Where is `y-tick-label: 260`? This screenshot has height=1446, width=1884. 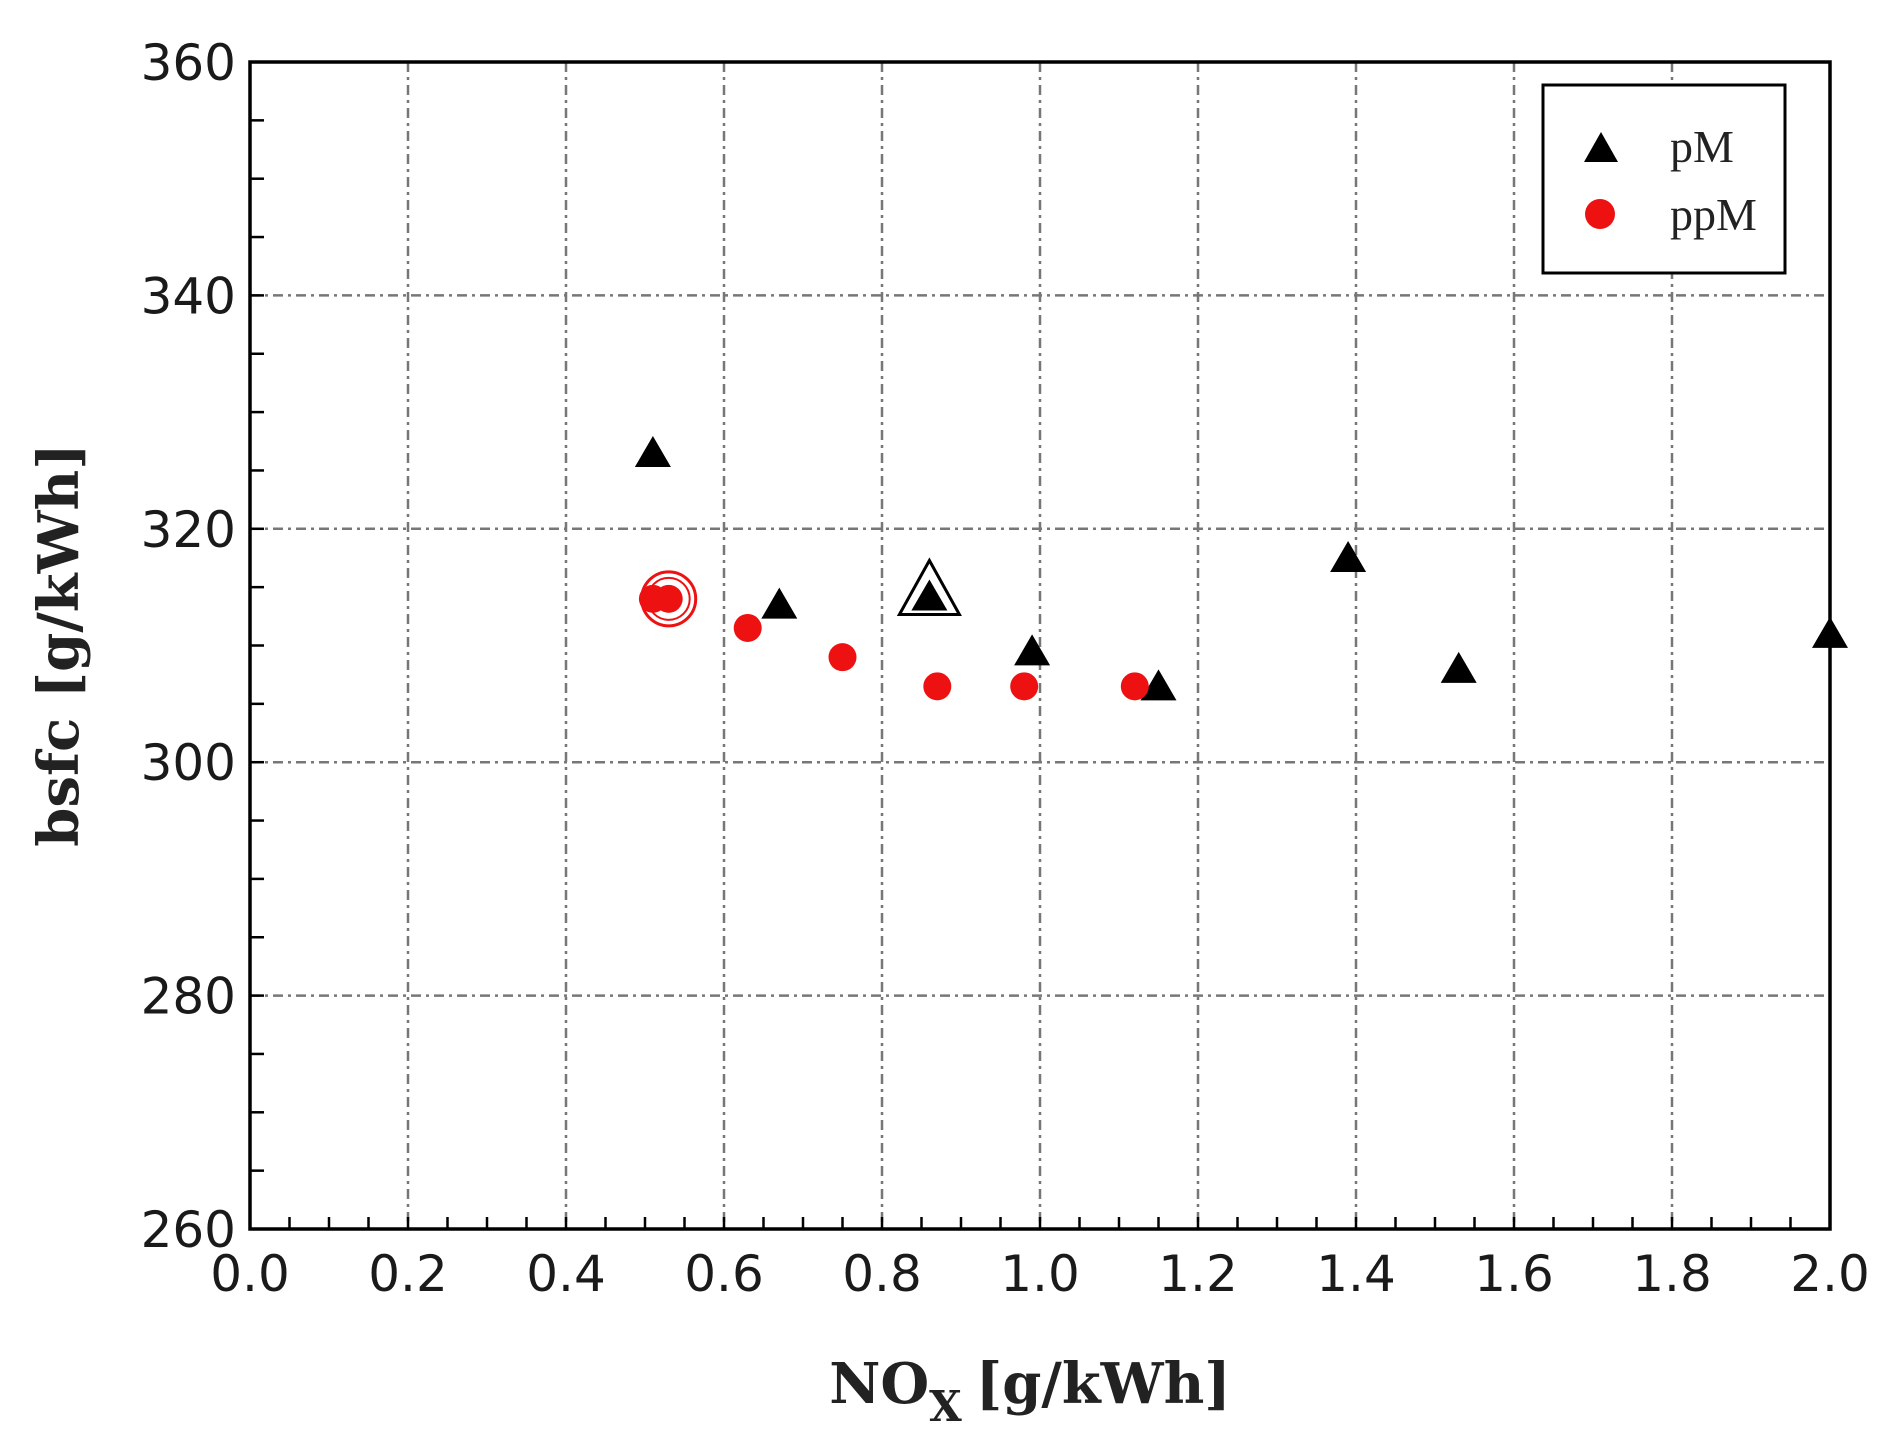
y-tick-label: 260 is located at coordinates (188, 1230).